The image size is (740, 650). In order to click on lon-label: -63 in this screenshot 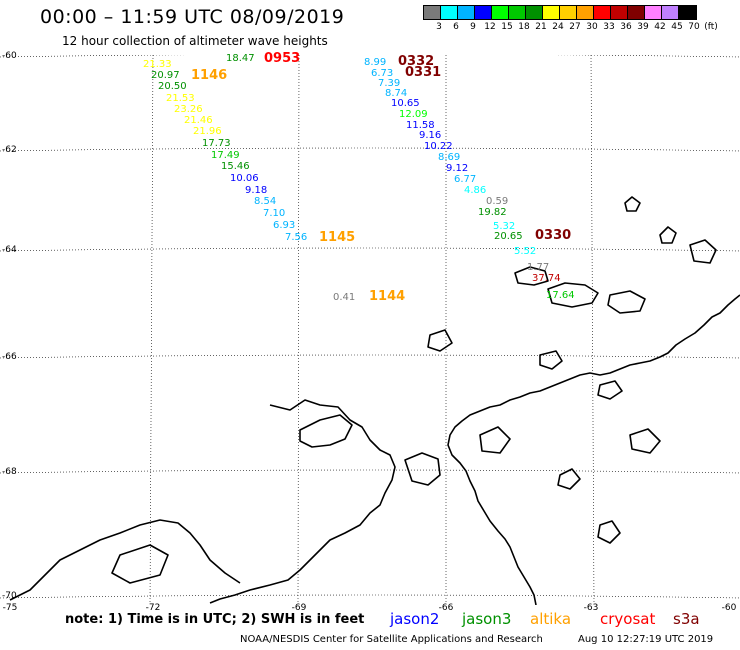, I will do `click(591, 608)`.